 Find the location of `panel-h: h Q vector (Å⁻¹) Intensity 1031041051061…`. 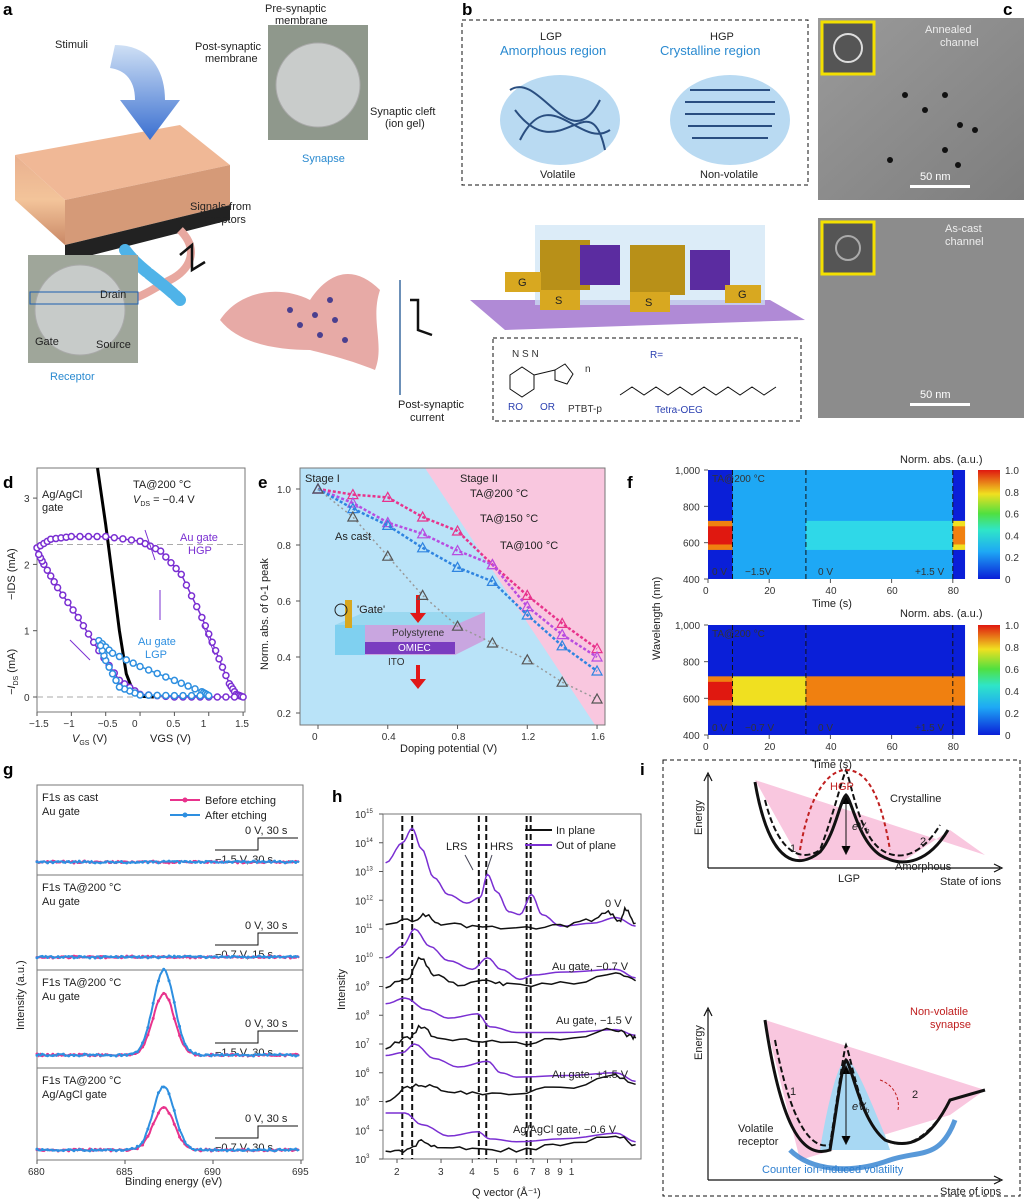

panel-h: h Q vector (Å⁻¹) Intensity 1031041051061… is located at coordinates (486, 993).